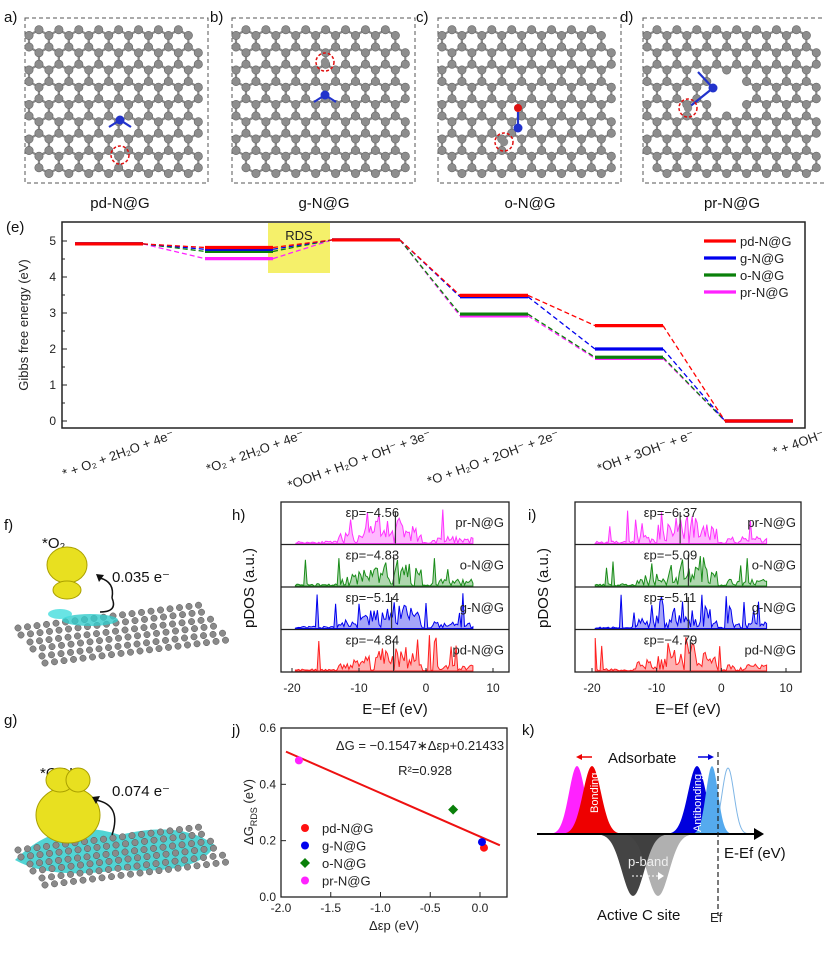 The height and width of the screenshot is (953, 825). What do you see at coordinates (694, 385) in the screenshot?
I see `energy-connector` at bounding box center [694, 385].